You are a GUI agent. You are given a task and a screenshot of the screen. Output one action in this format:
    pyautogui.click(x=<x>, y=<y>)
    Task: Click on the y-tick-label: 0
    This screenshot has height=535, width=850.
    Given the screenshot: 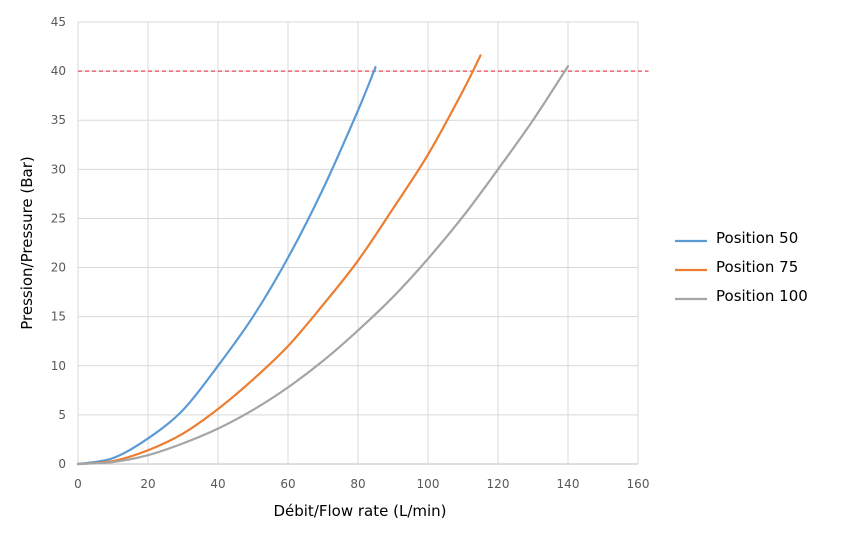 What is the action you would take?
    pyautogui.click(x=62, y=464)
    